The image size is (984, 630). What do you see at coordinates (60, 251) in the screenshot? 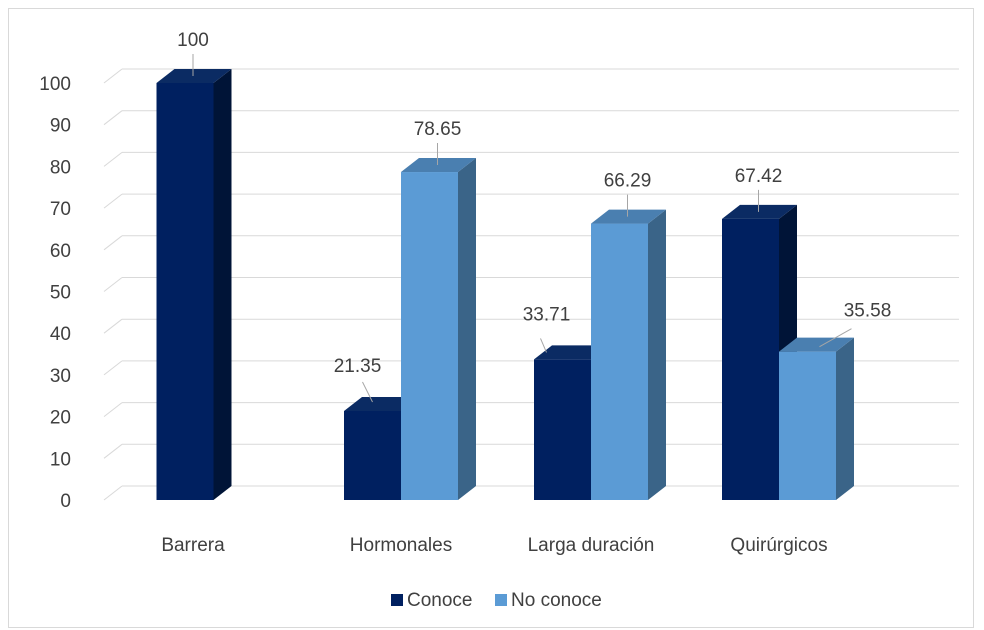
I see `y-tick-label: 60` at bounding box center [60, 251].